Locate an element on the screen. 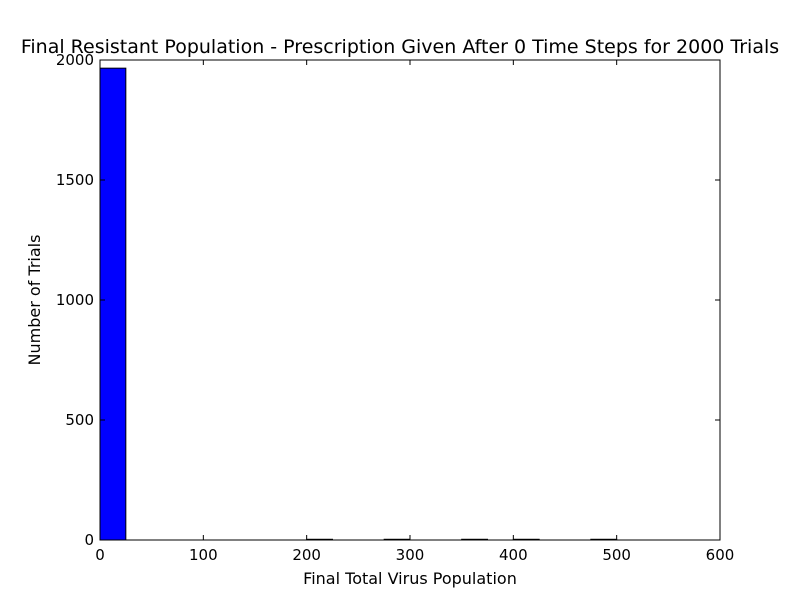  x-tick-label-1: 100 is located at coordinates (203, 555).